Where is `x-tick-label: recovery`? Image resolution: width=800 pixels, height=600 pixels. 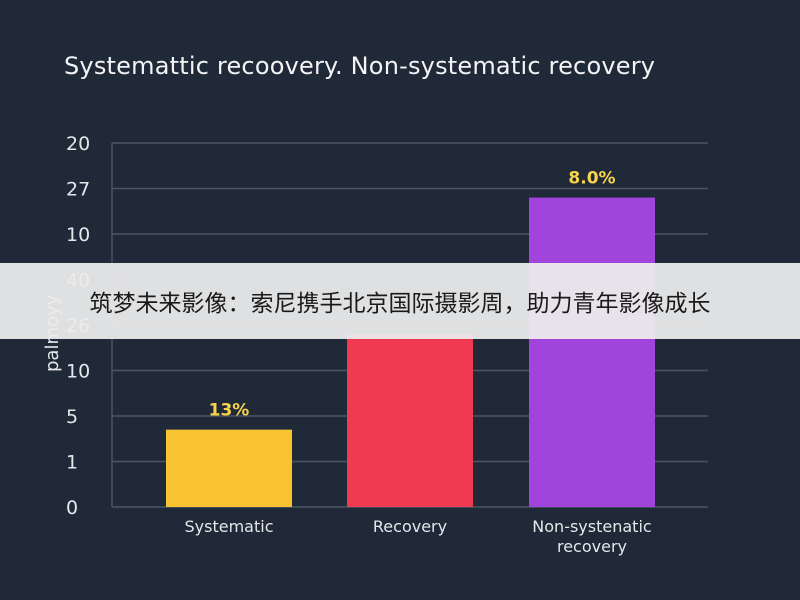 x-tick-label: recovery is located at coordinates (592, 546).